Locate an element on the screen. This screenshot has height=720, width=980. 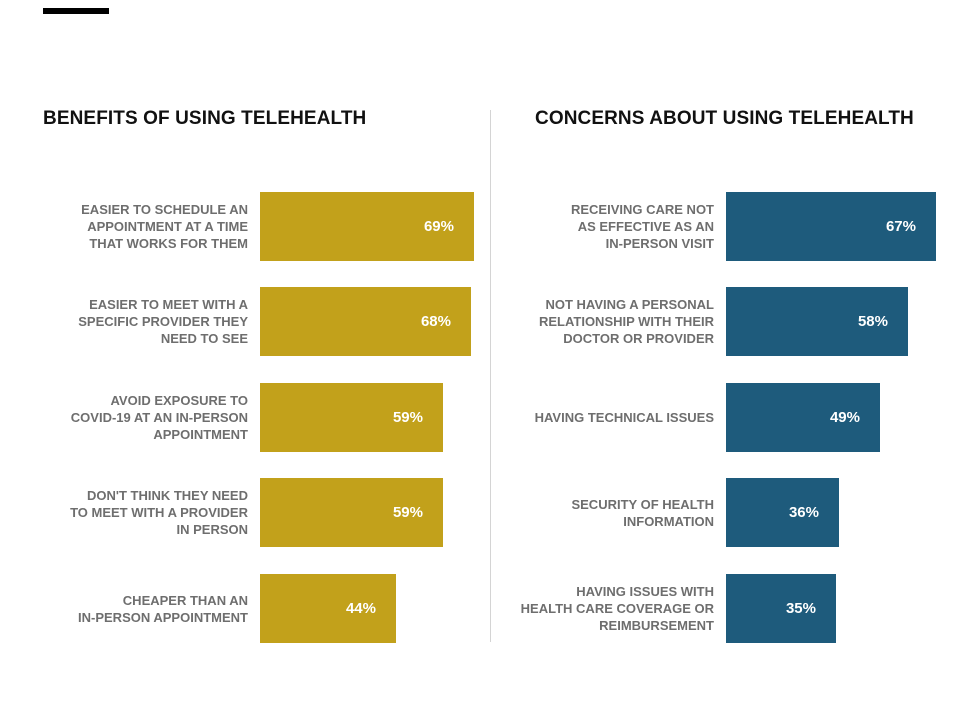
bar: 49% is located at coordinates (803, 417).